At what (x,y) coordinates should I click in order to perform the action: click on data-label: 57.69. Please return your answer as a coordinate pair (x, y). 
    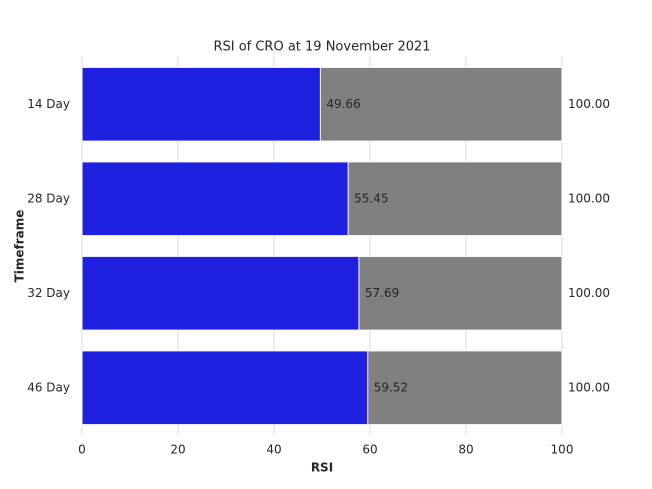
    Looking at the image, I should click on (382, 293).